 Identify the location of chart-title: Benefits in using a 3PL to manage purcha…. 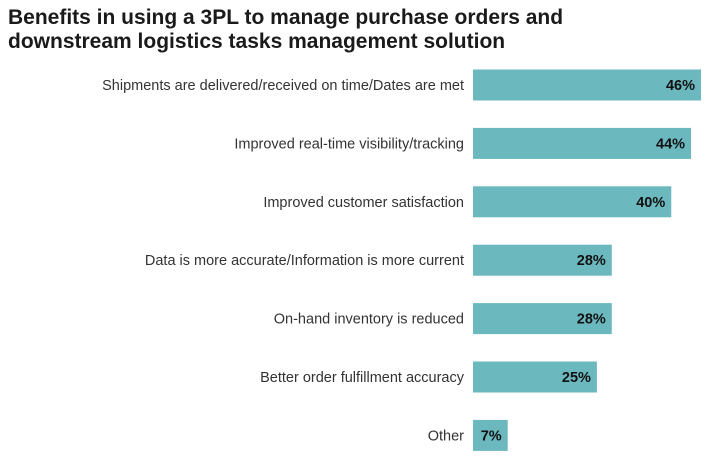
(286, 29).